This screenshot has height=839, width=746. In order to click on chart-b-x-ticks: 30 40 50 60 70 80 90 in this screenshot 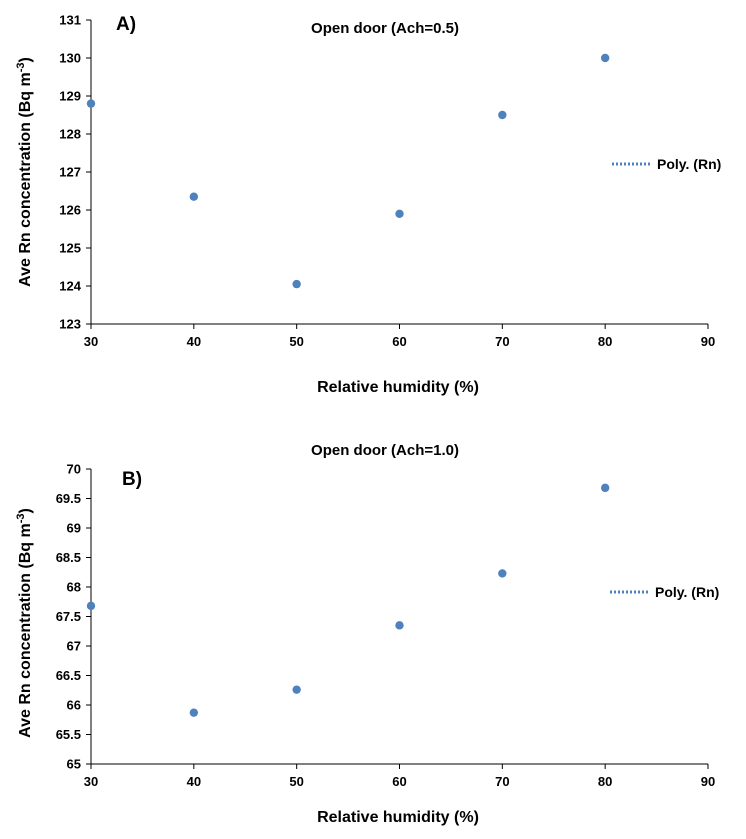, I will do `click(399, 776)`.